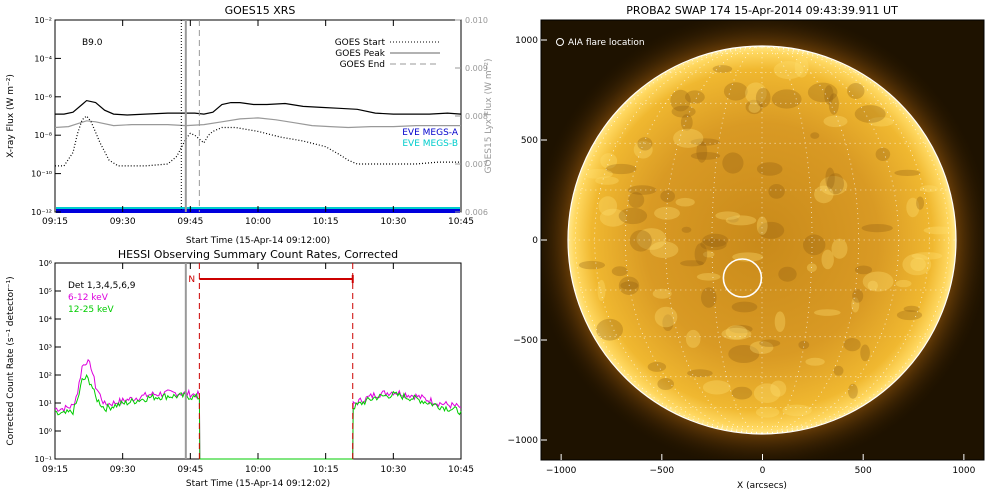 Image resolution: width=1000 pixels, height=504 pixels. Describe the element at coordinates (762, 486) in the screenshot. I see `swap-xlabel: X (arcsecs)` at that location.